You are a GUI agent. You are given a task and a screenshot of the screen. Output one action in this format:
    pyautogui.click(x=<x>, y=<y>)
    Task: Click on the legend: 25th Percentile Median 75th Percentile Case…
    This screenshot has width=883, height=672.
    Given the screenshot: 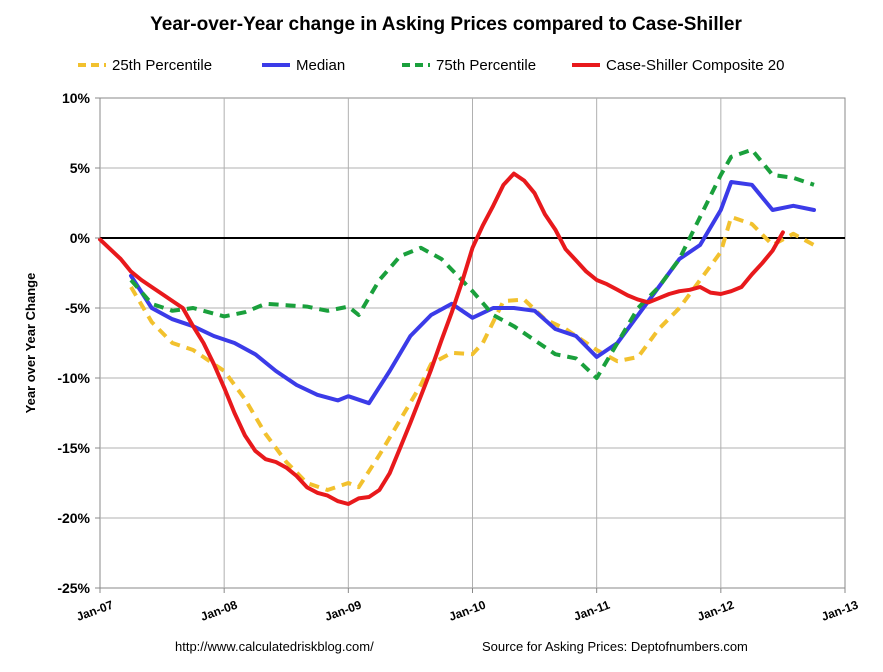 What is the action you would take?
    pyautogui.click(x=431, y=65)
    